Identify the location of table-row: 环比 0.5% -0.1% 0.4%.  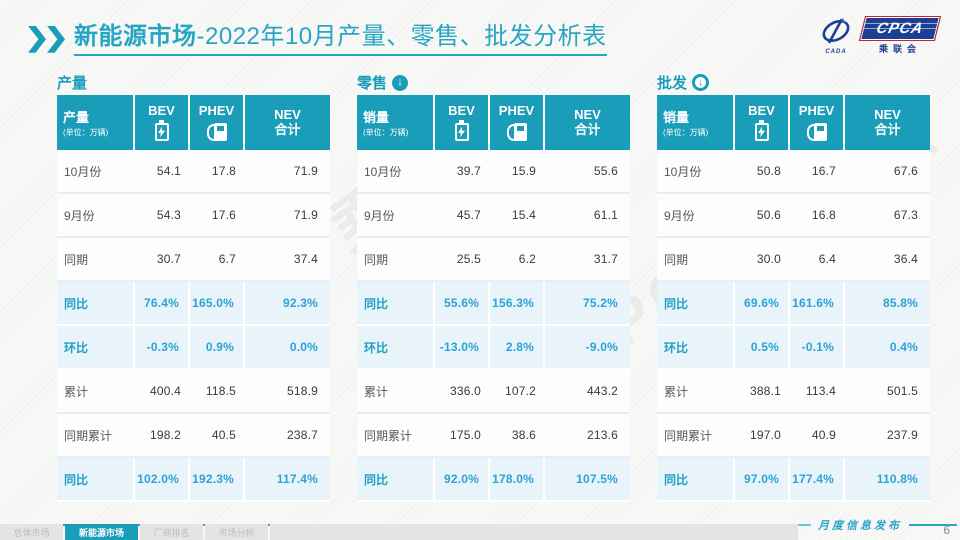
(793, 348).